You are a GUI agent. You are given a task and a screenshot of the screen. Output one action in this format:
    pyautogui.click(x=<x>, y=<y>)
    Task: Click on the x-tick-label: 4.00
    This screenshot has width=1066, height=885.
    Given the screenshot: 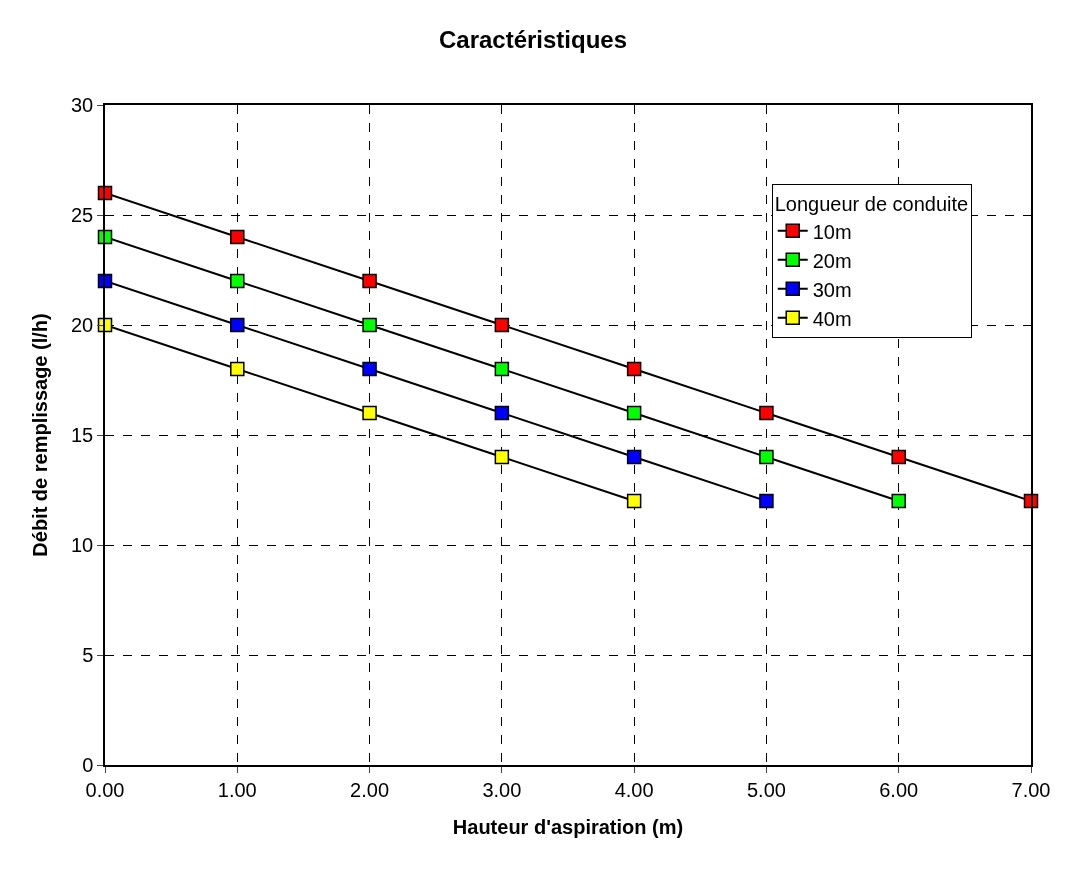 What is the action you would take?
    pyautogui.click(x=634, y=789)
    